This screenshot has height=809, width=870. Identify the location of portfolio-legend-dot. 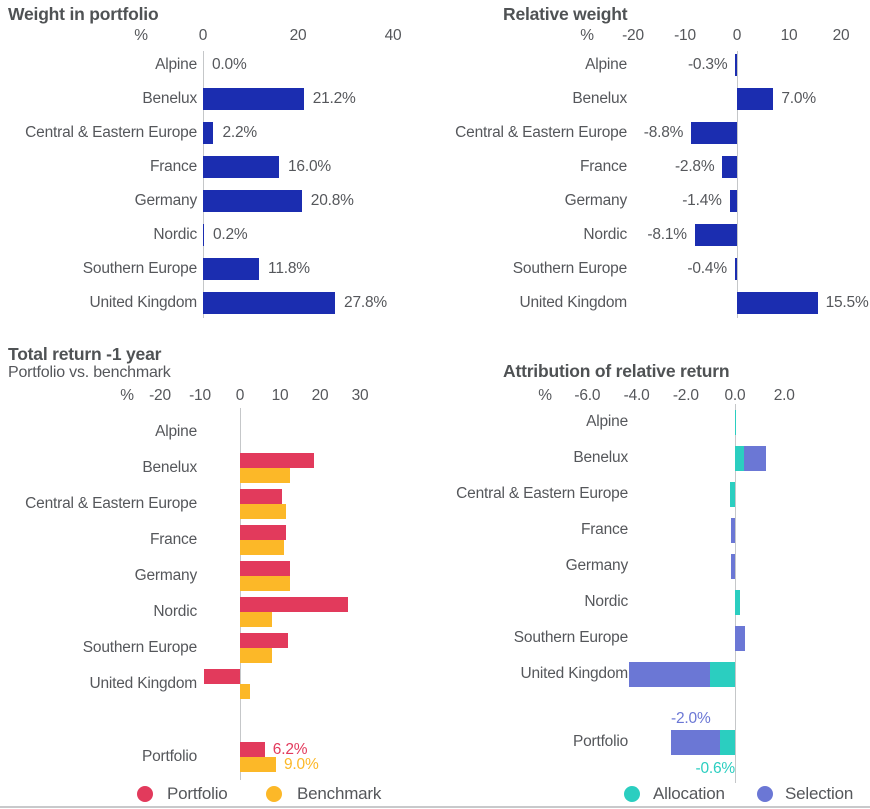
(145, 794).